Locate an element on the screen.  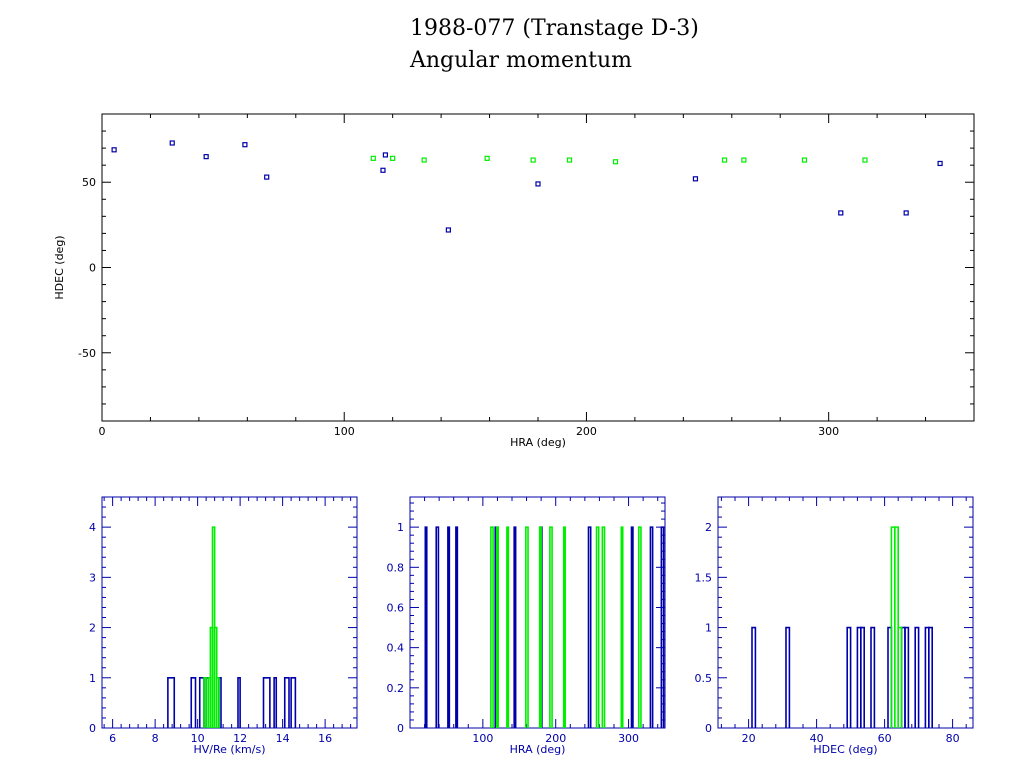
x-tick-label: 6 is located at coordinates (112, 738).